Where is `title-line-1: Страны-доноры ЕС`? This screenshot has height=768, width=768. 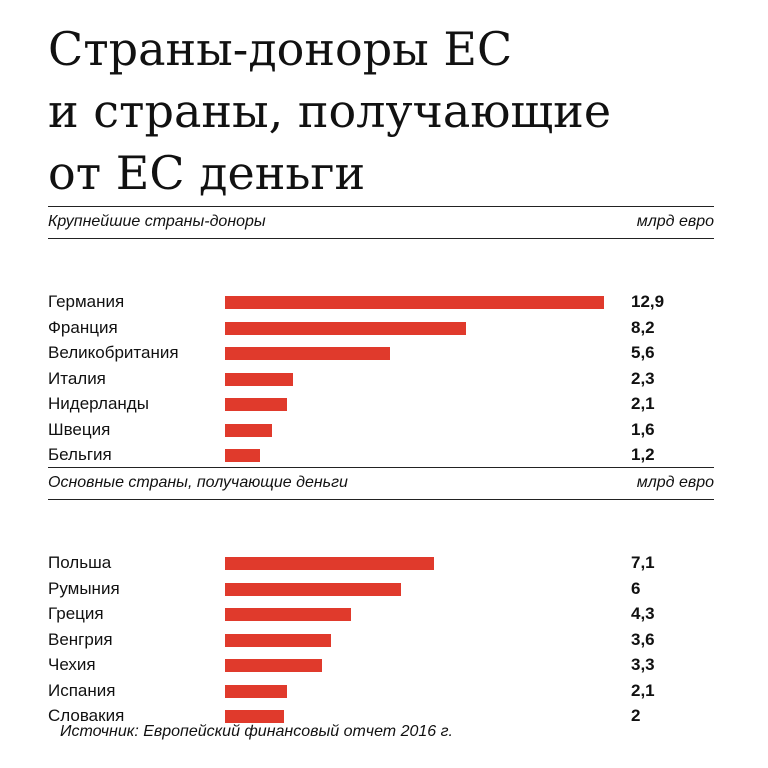
title-line-1: Страны-доноры ЕС is located at coordinates (280, 49).